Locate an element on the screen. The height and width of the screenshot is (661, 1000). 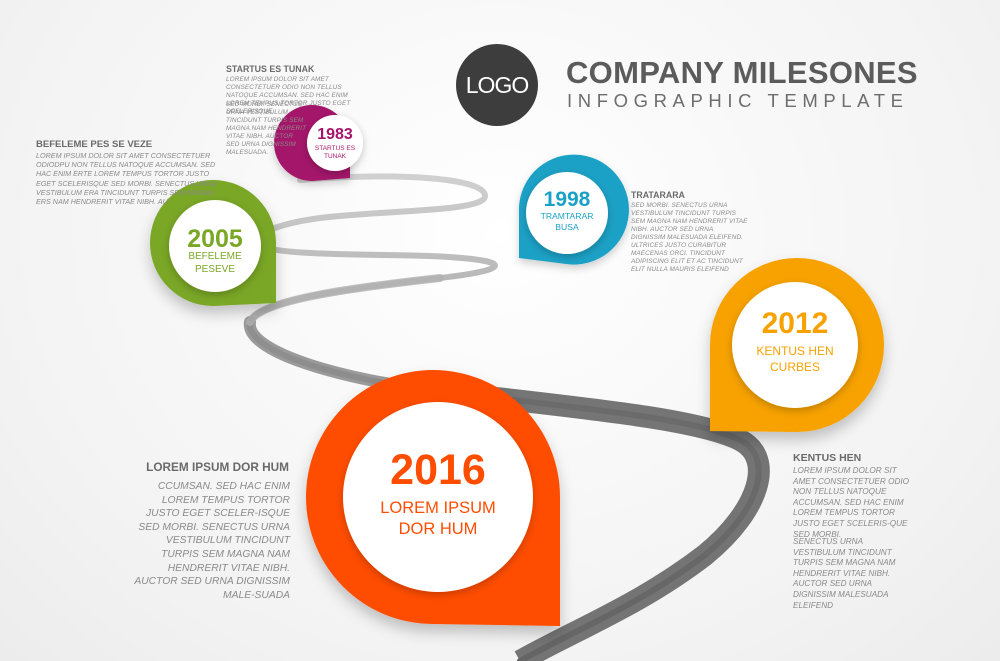
logo-text: LOGO is located at coordinates (497, 84).